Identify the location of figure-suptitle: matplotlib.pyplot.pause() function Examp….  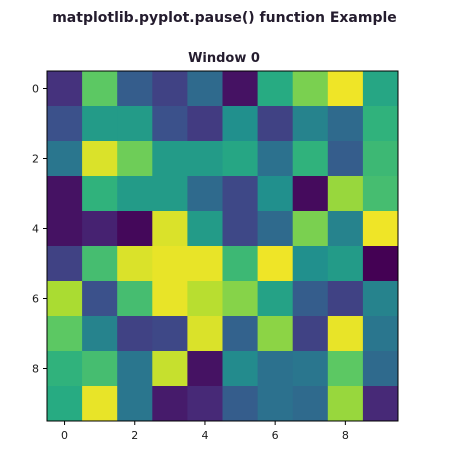
(224, 18).